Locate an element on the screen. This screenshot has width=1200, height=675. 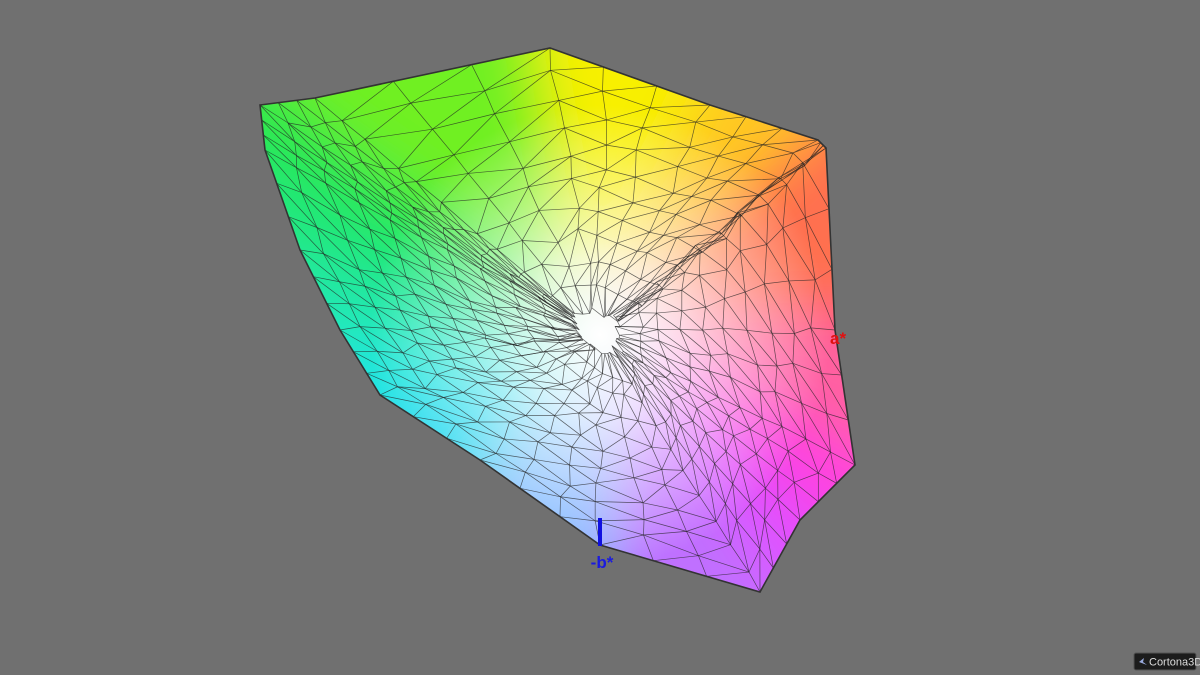
watermark: Cortona3D is located at coordinates (1166, 661).